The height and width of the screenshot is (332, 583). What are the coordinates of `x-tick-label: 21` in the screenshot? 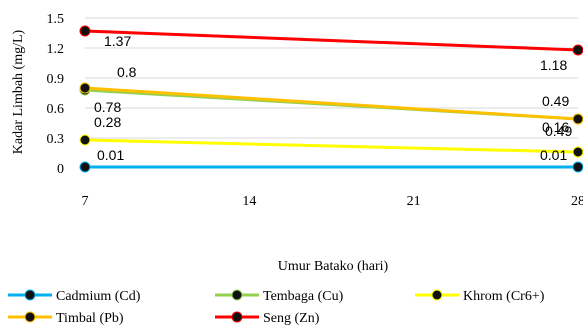 It's located at (414, 201).